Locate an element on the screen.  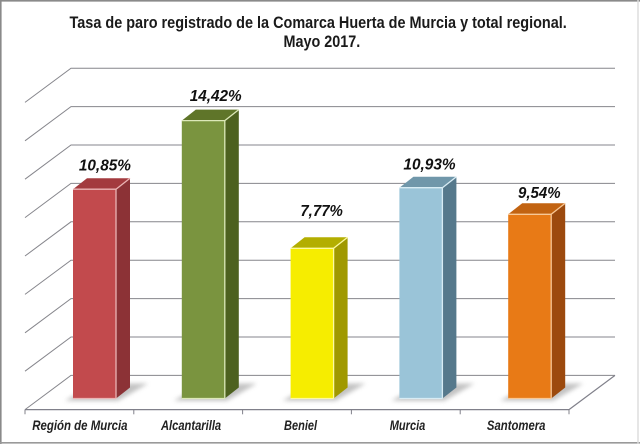
svg-text: 7,77% is located at coordinates (321, 212).